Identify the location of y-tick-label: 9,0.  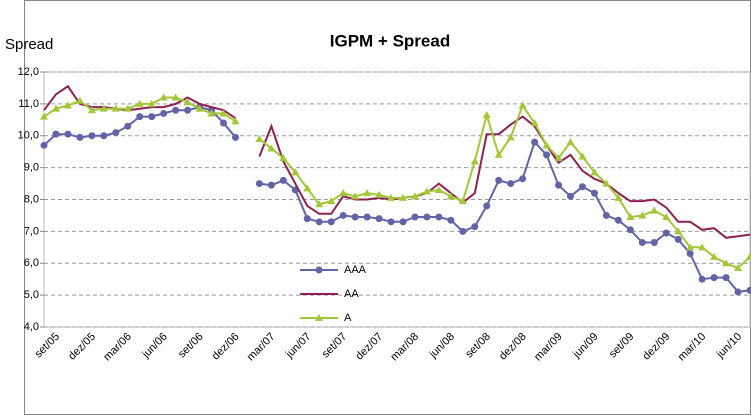
(31, 168).